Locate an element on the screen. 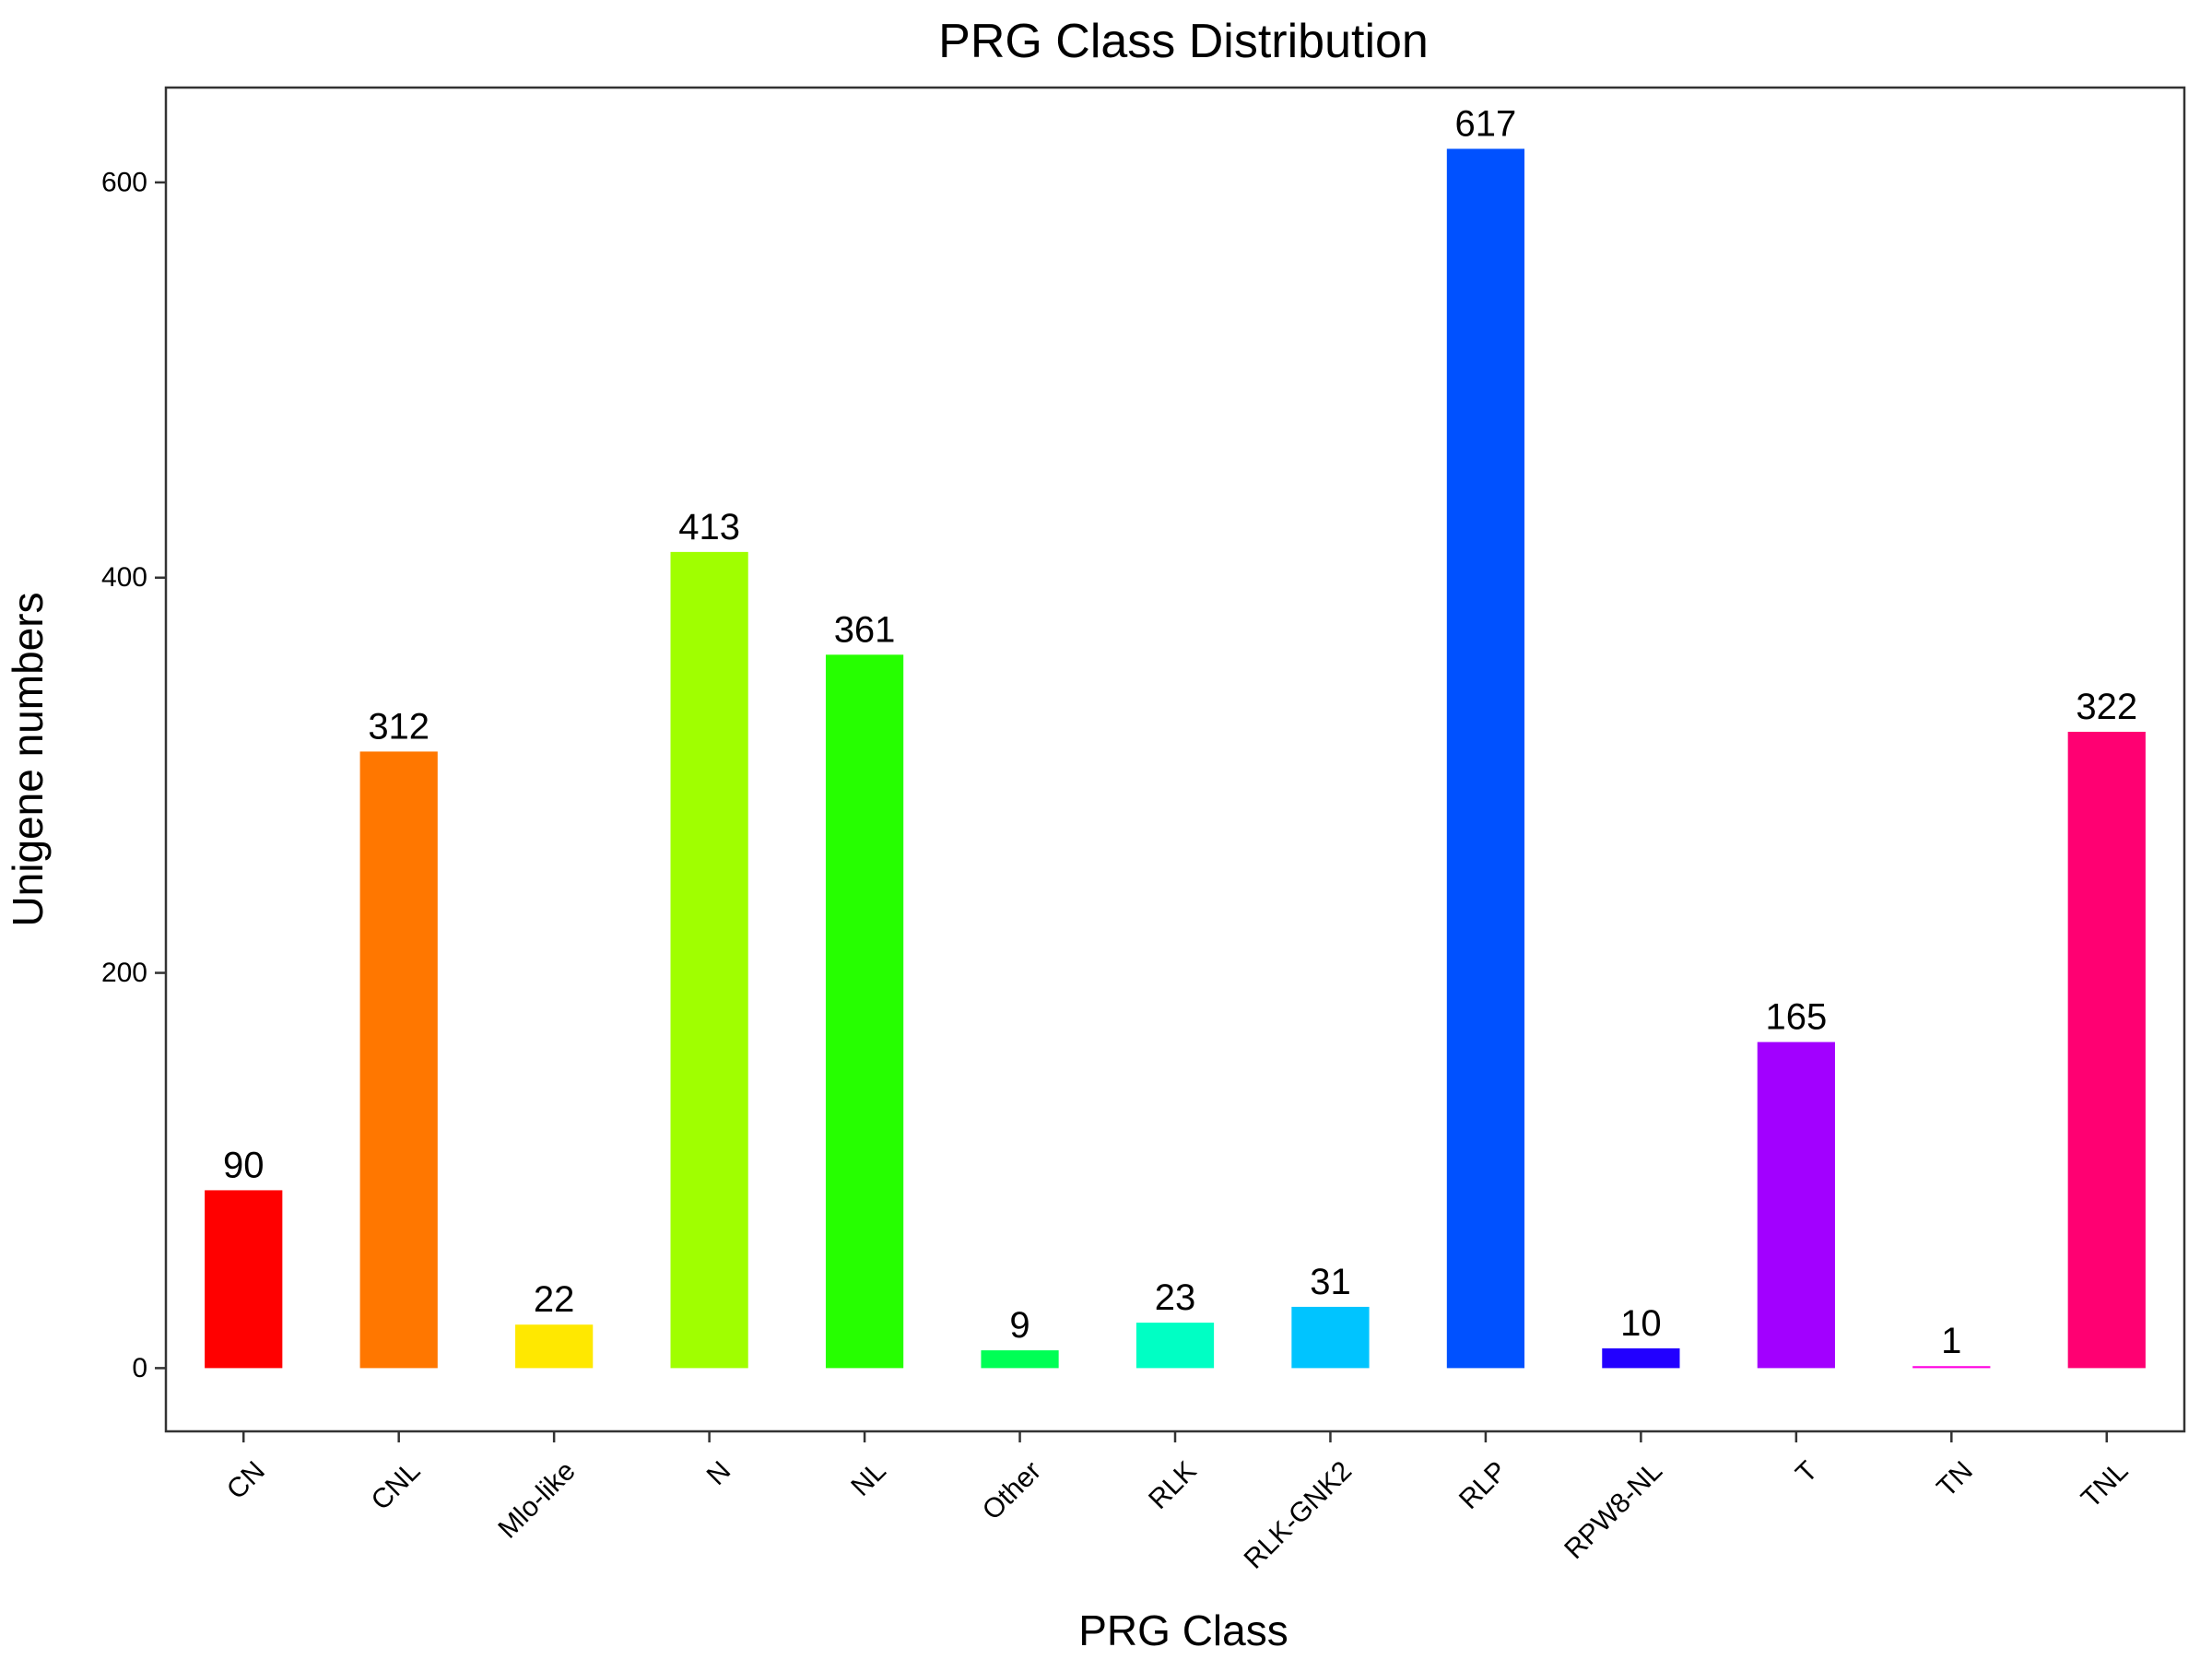 Image resolution: width=2212 pixels, height=1659 pixels. x-tick-label-rpw8-nl: RPW8-NL is located at coordinates (1613, 1510).